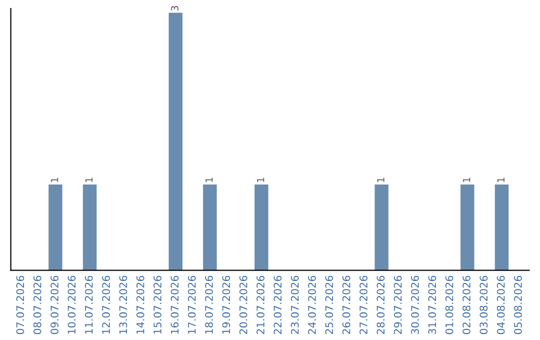 This screenshot has width=540, height=340. What do you see at coordinates (518, 305) in the screenshot?
I see `x-tick-label: 05.08.2026` at bounding box center [518, 305].